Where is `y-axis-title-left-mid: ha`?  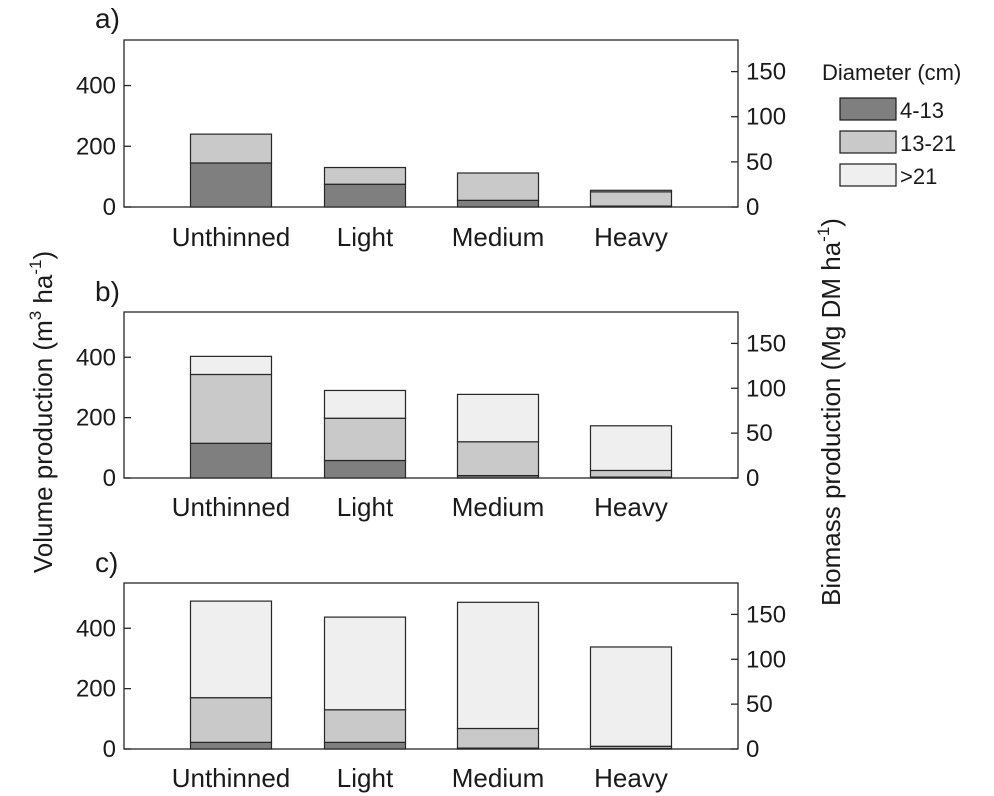 y-axis-title-left-mid: ha is located at coordinates (43, 292).